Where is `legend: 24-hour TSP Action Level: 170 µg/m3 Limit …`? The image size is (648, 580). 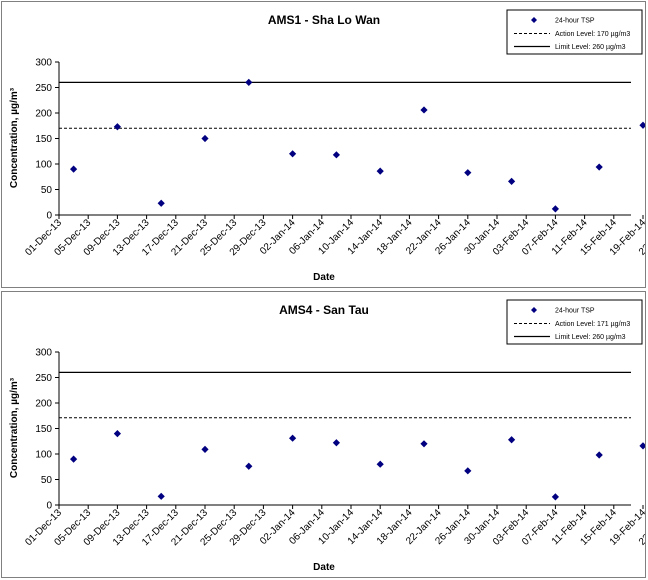
legend: 24-hour TSP Action Level: 170 µg/m3 Limit … is located at coordinates (574, 32).